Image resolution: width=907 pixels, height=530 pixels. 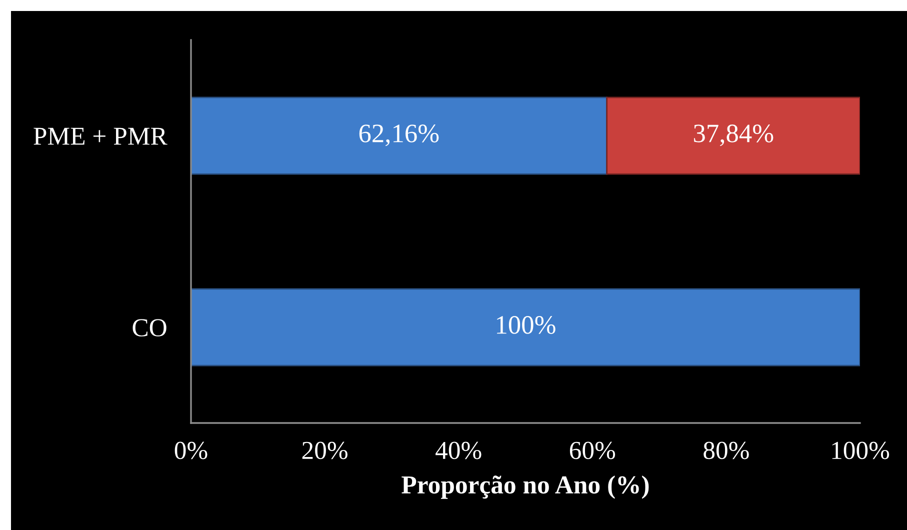 I want to click on x-tick-label: 60%, so click(x=593, y=451).